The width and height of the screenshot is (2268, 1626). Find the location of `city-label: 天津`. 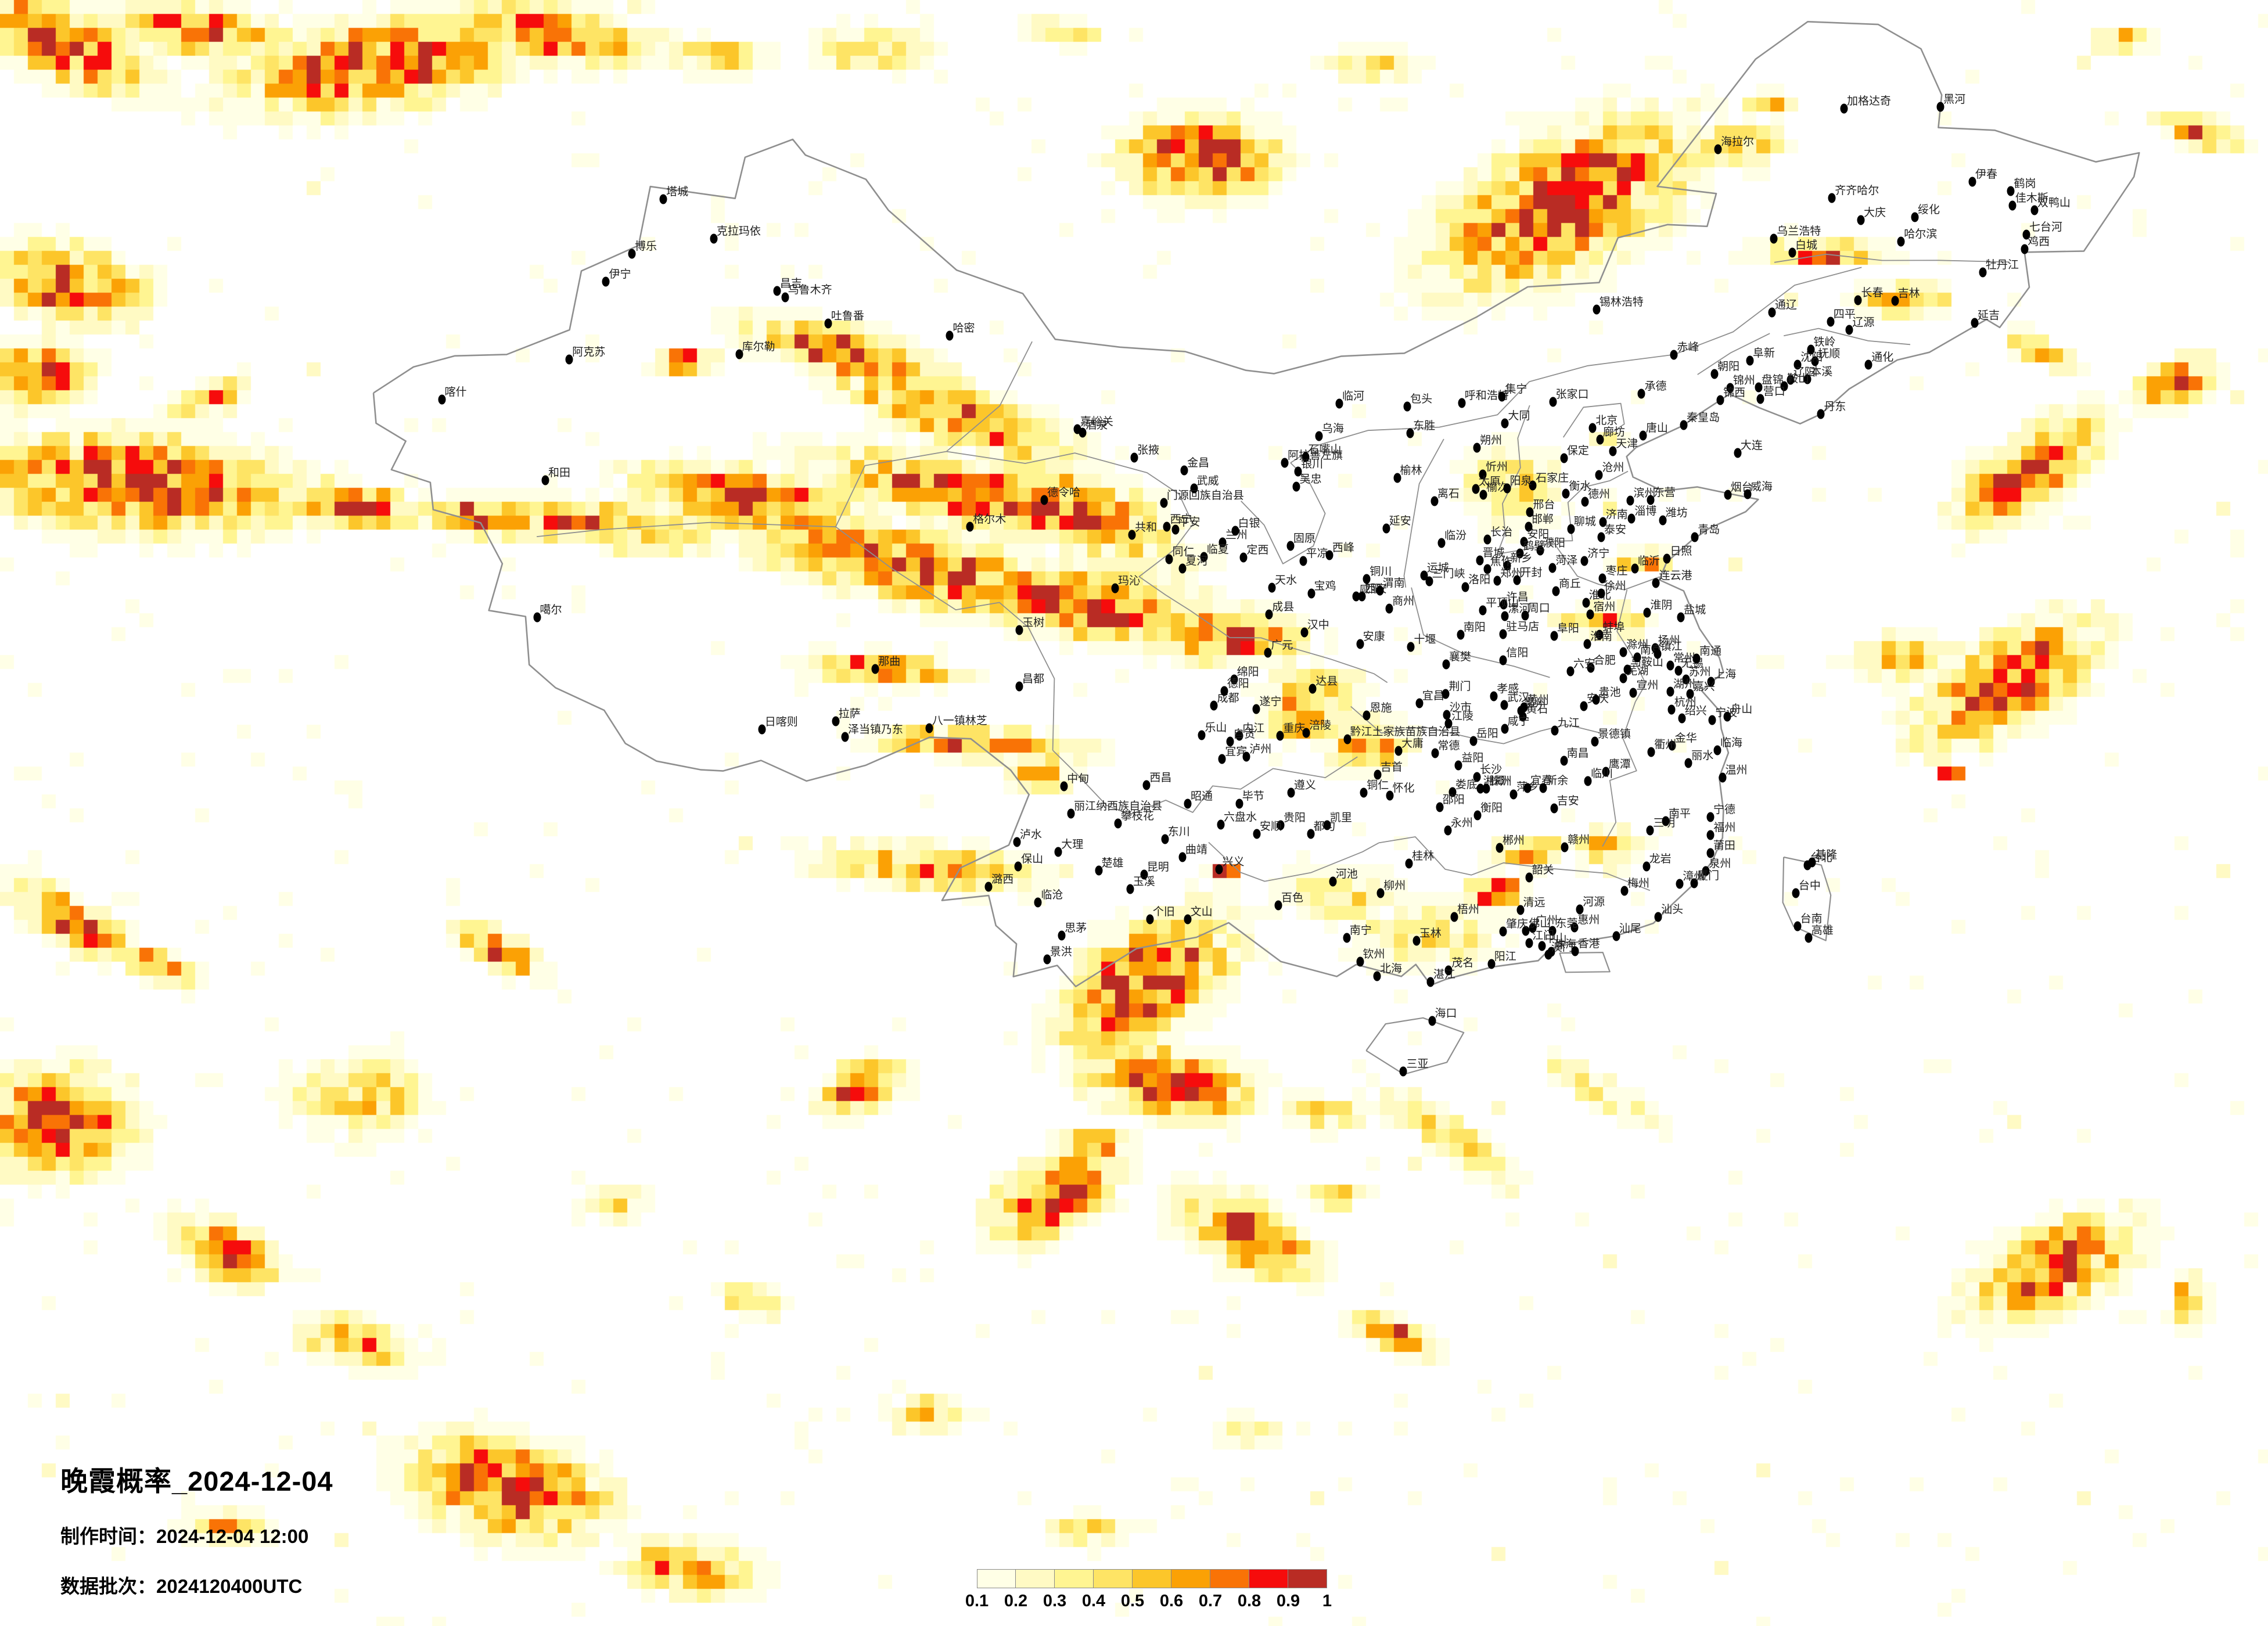

city-label: 天津 is located at coordinates (1627, 444).